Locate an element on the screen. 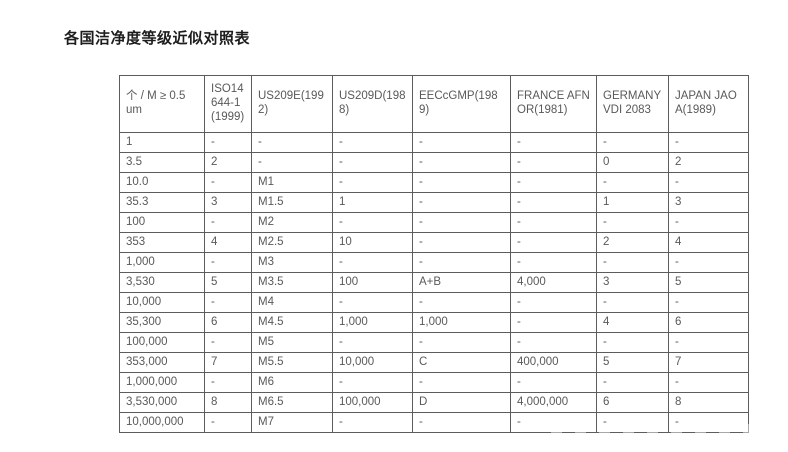 The image size is (788, 452). table-cell: A+B is located at coordinates (461, 282).